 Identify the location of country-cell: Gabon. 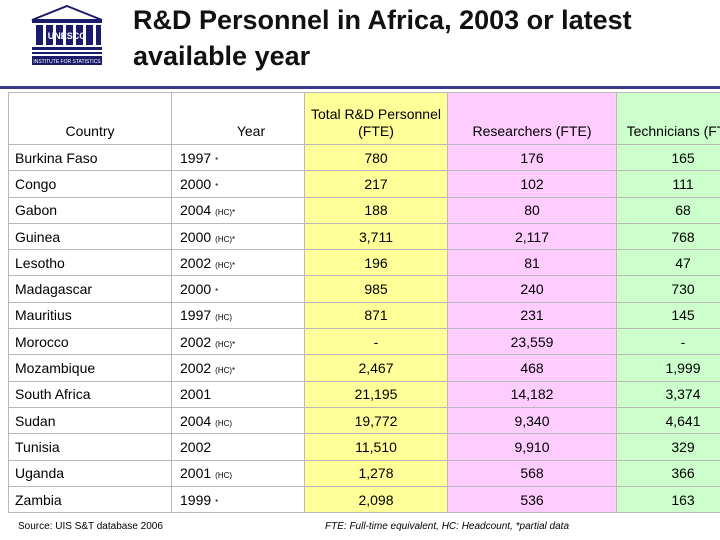
(90, 210).